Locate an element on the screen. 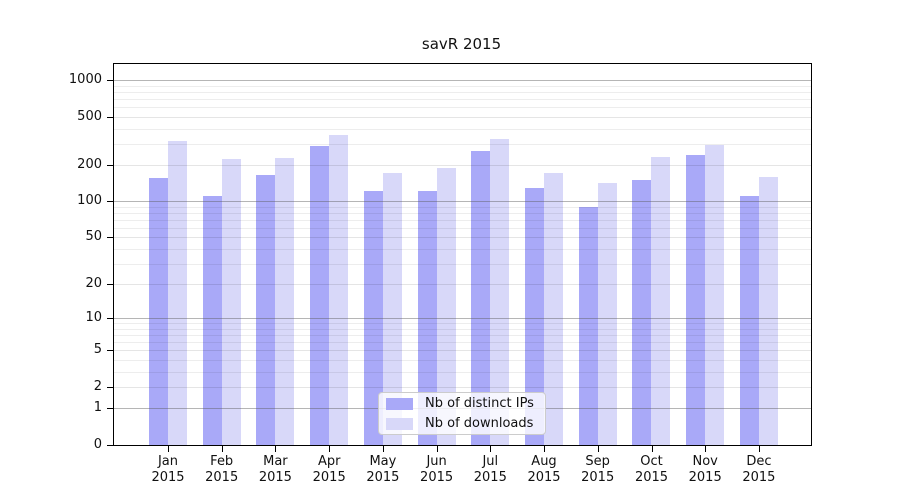 This screenshot has height=500, width=900. y-tick-label: 0 is located at coordinates (97, 444).